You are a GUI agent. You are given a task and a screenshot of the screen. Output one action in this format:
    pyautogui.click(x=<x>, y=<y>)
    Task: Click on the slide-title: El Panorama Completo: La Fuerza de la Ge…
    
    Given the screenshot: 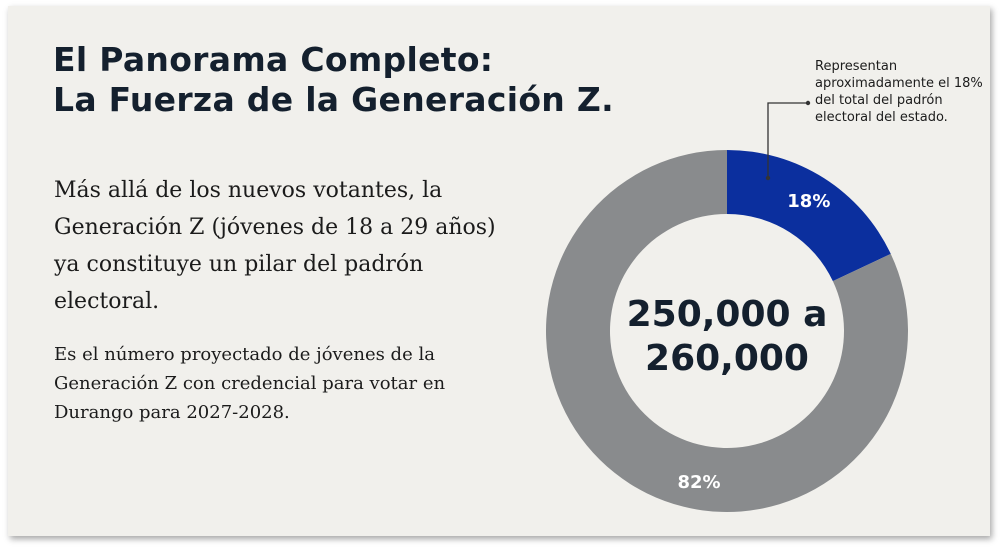 What is the action you would take?
    pyautogui.click(x=333, y=80)
    